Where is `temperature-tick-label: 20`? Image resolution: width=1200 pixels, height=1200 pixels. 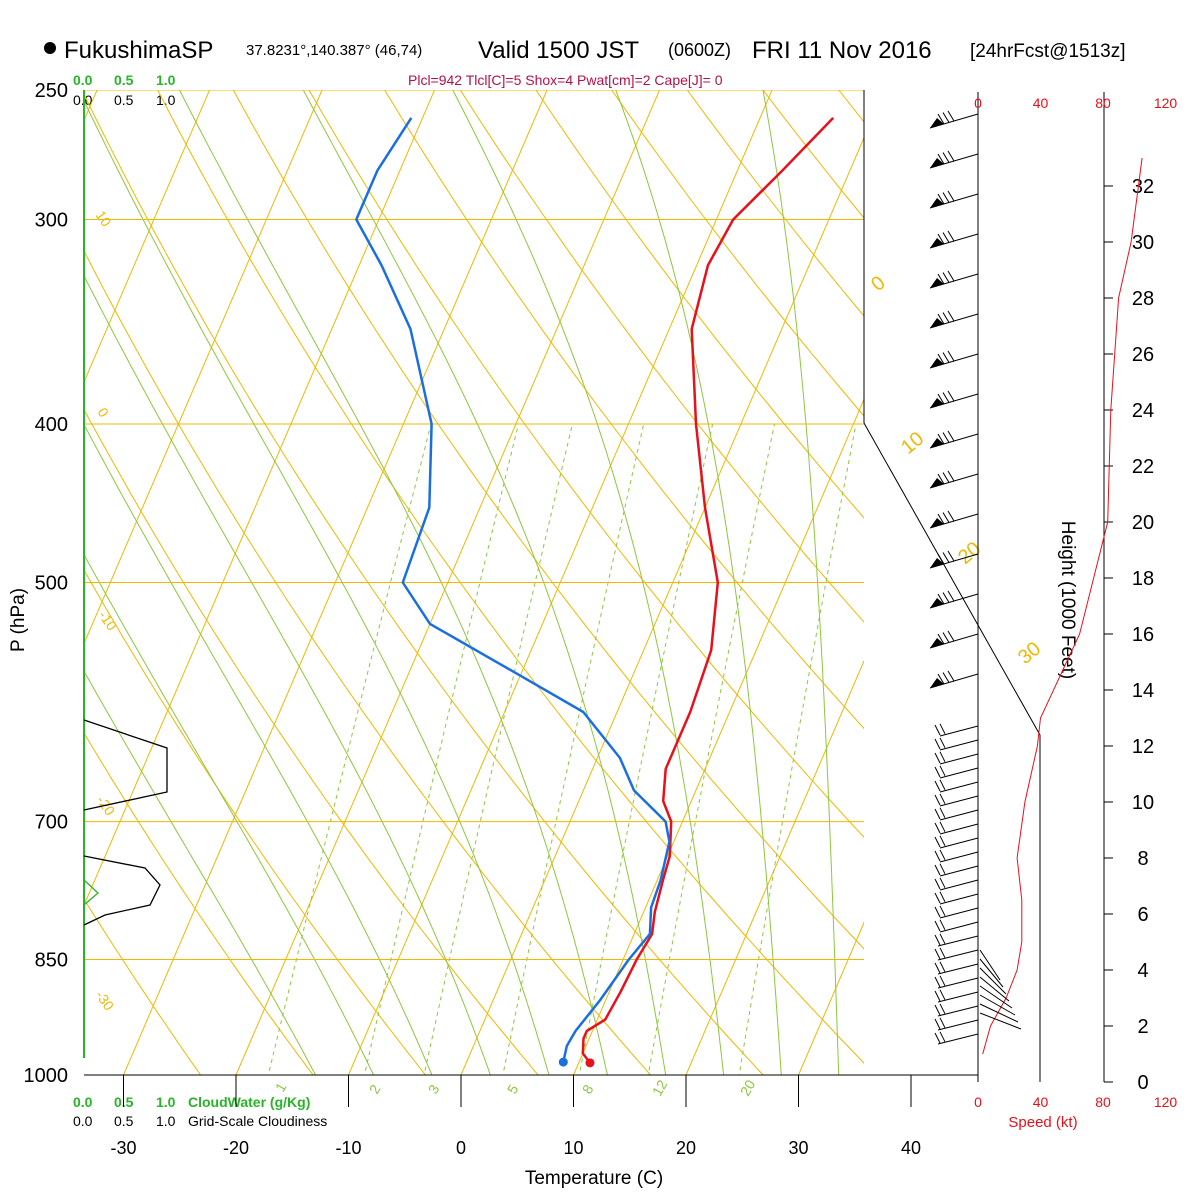
temperature-tick-label: 20 is located at coordinates (686, 1148).